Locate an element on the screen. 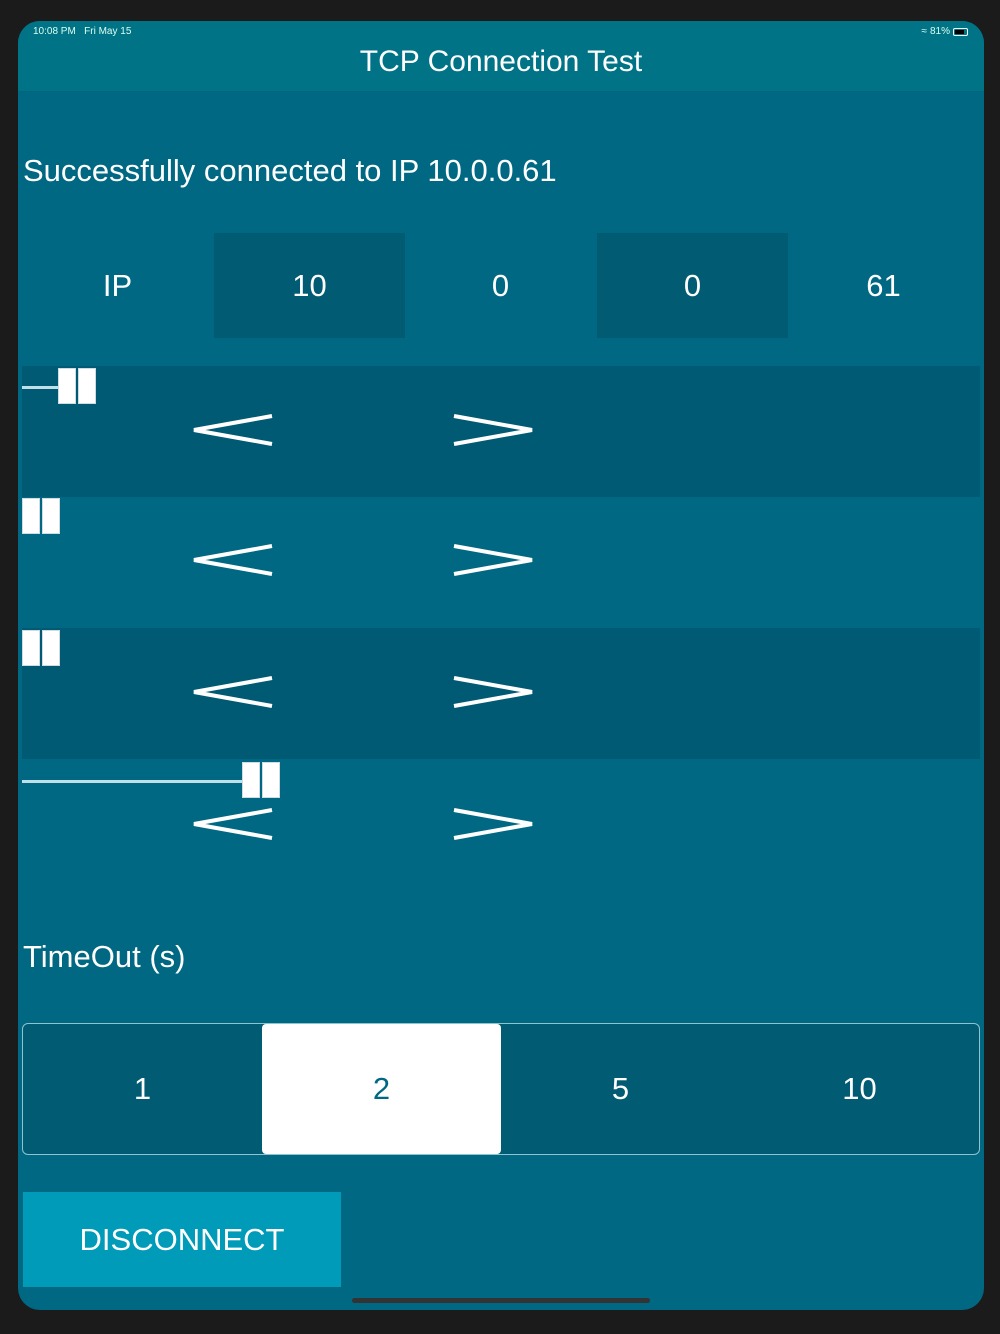 Image resolution: width=1000 pixels, height=1334 pixels. battery-percent: 81% is located at coordinates (939, 31).